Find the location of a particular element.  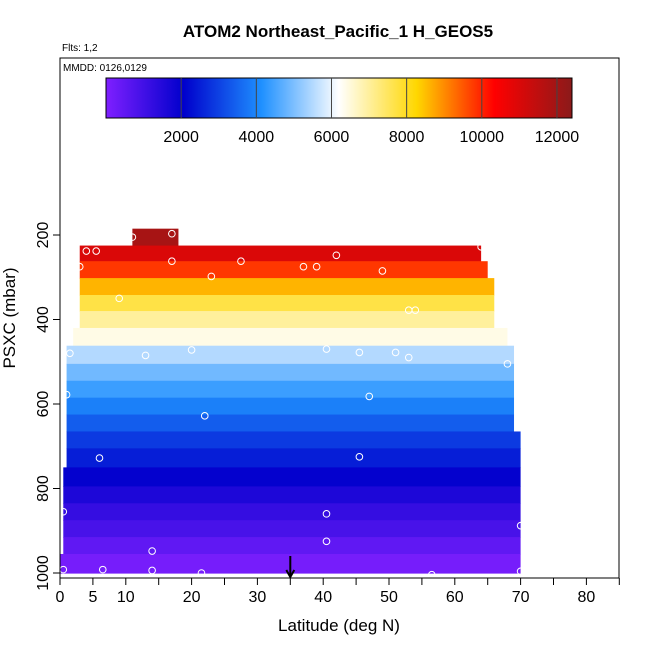

y-axis-label: PSXC (mbar) is located at coordinates (9, 317).